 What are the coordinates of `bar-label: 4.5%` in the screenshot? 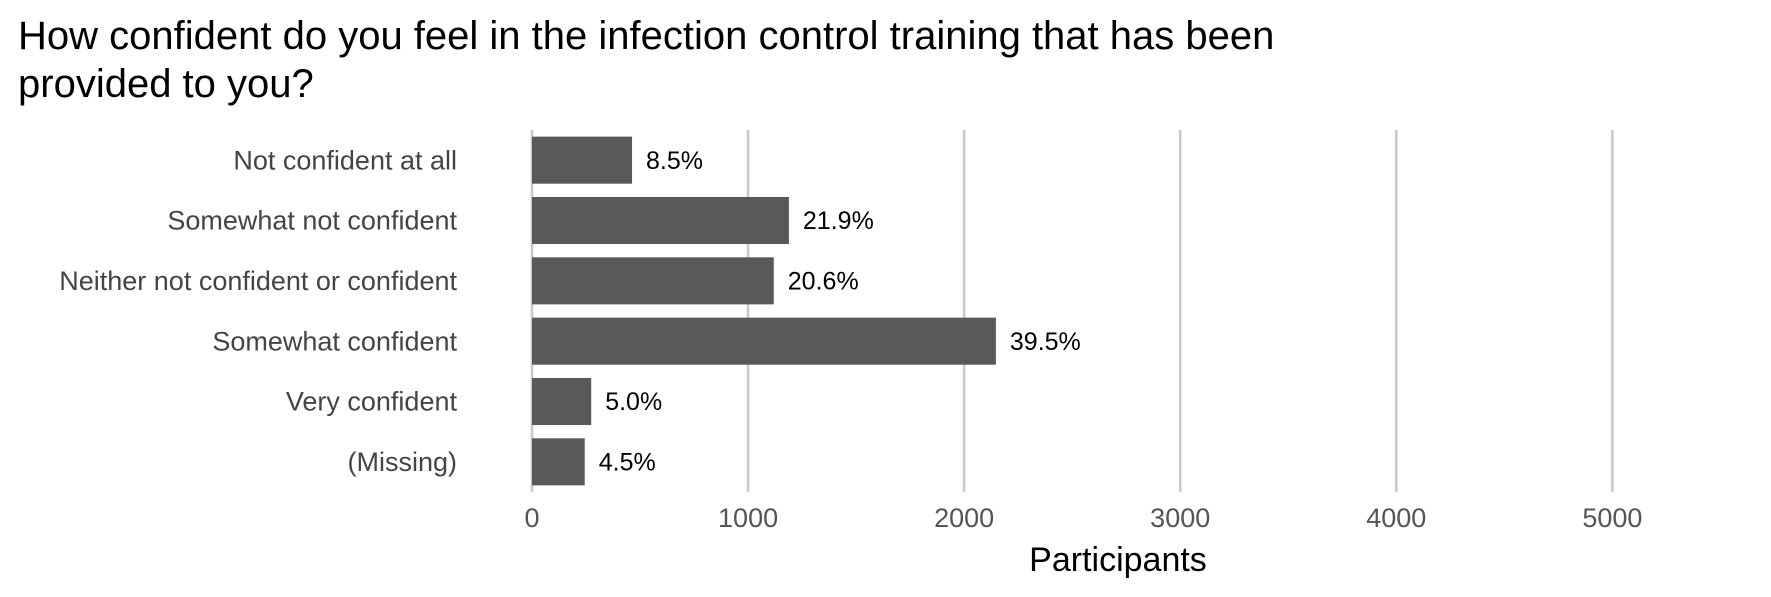 It's located at (627, 462).